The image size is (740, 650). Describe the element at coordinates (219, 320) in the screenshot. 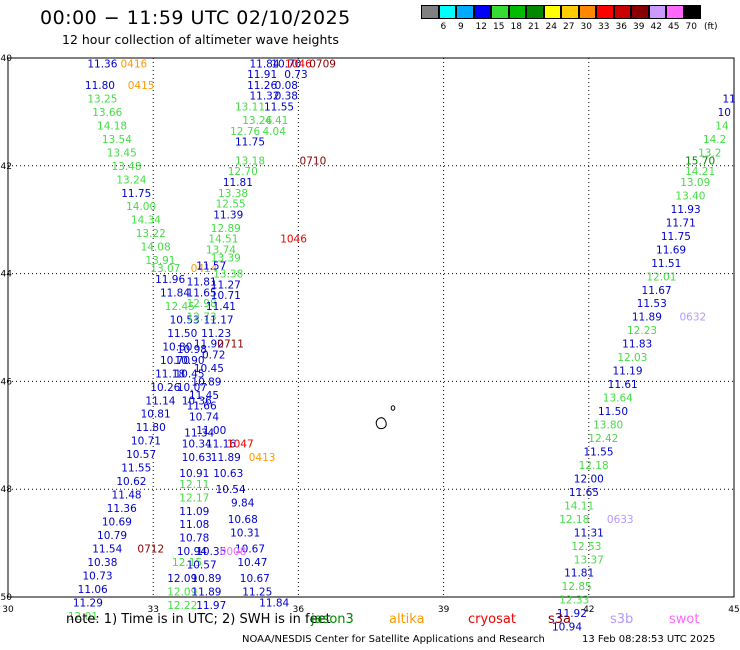

I see `wave-height-label: 11.17` at that location.